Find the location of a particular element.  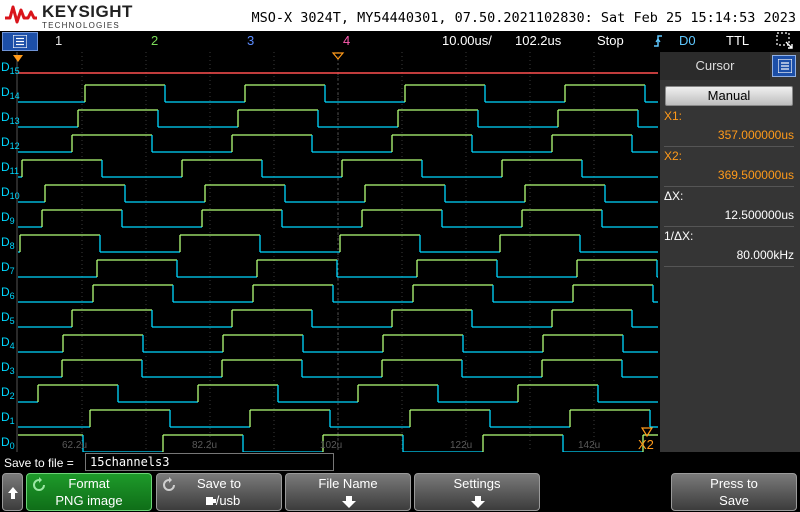

x1-value: 357.000000us is located at coordinates (755, 135).